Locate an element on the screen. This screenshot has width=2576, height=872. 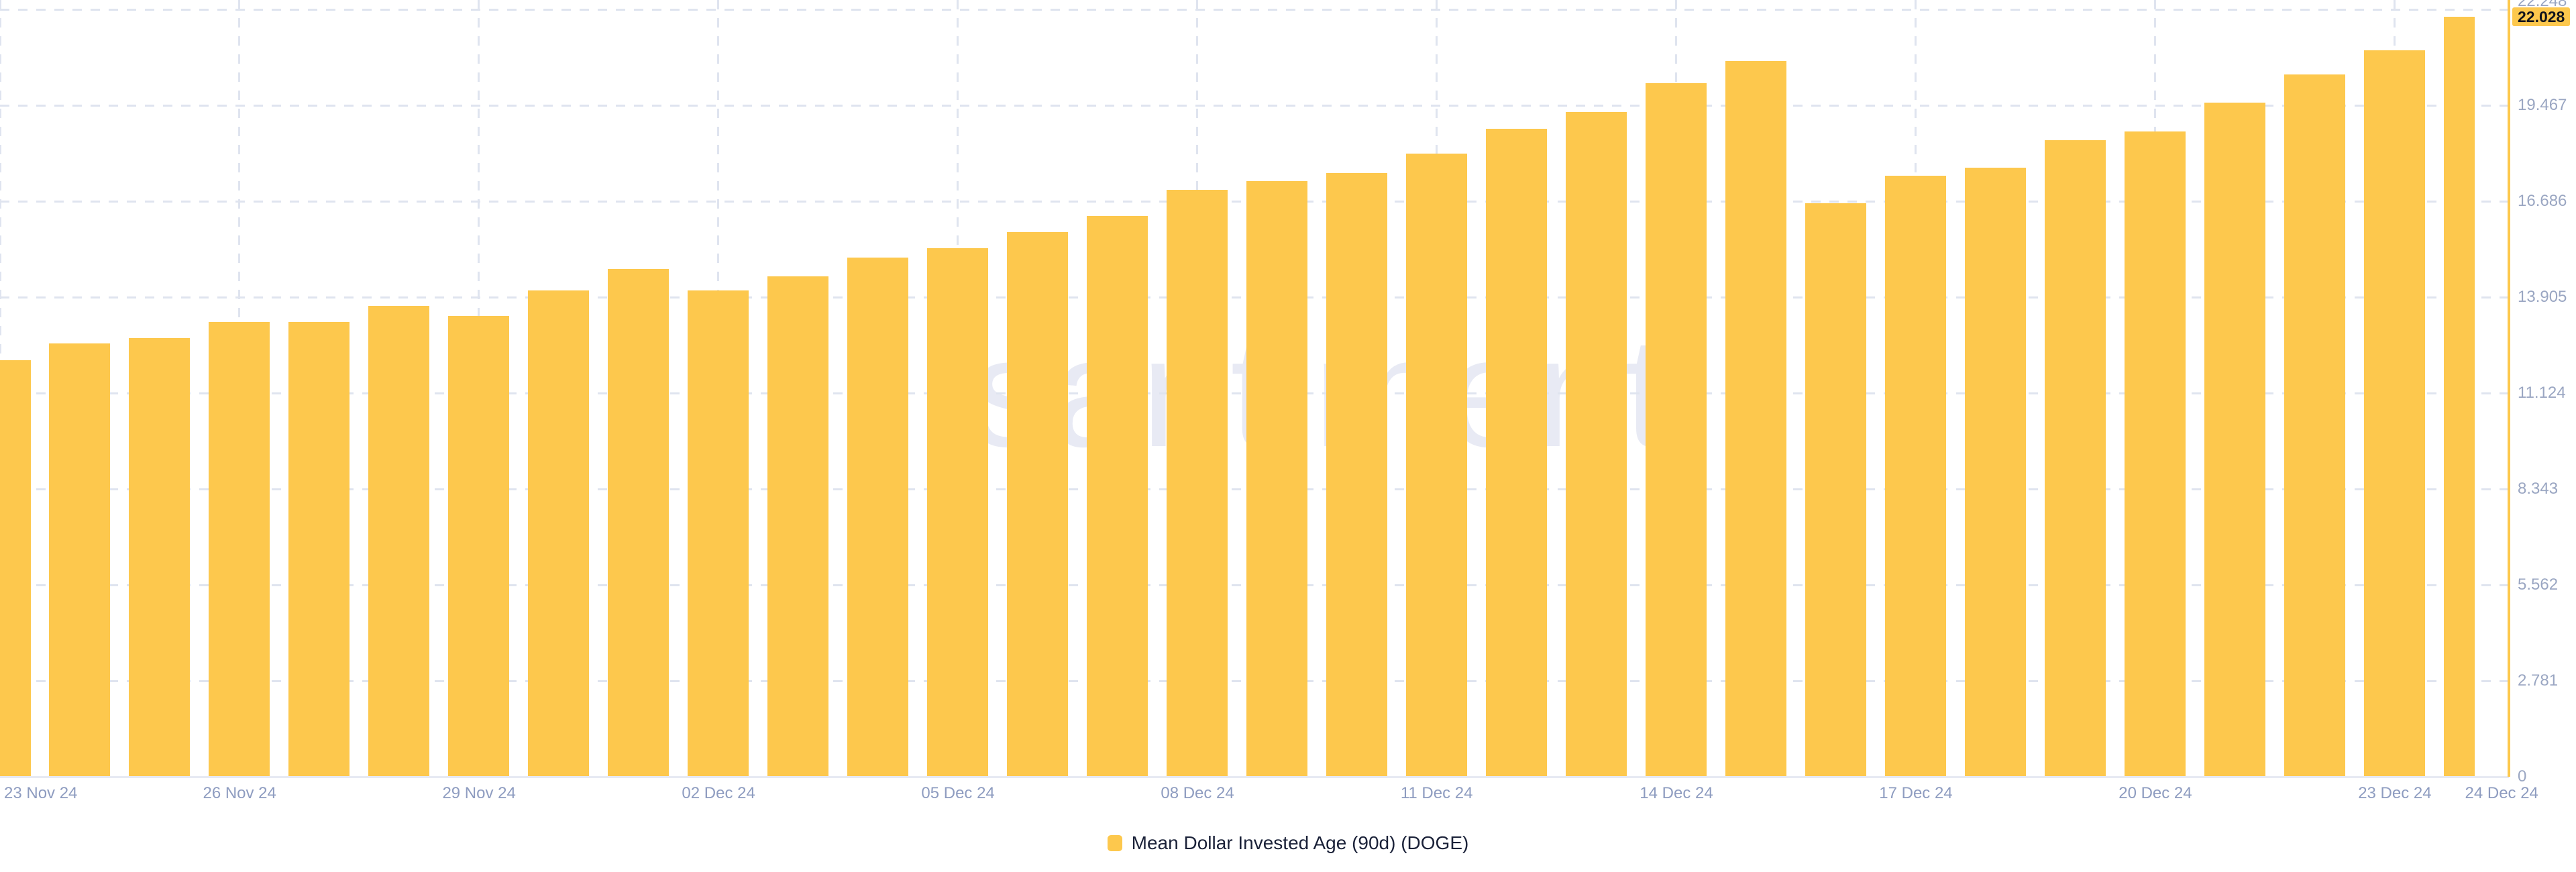
x-axis-baseline is located at coordinates (1254, 777).